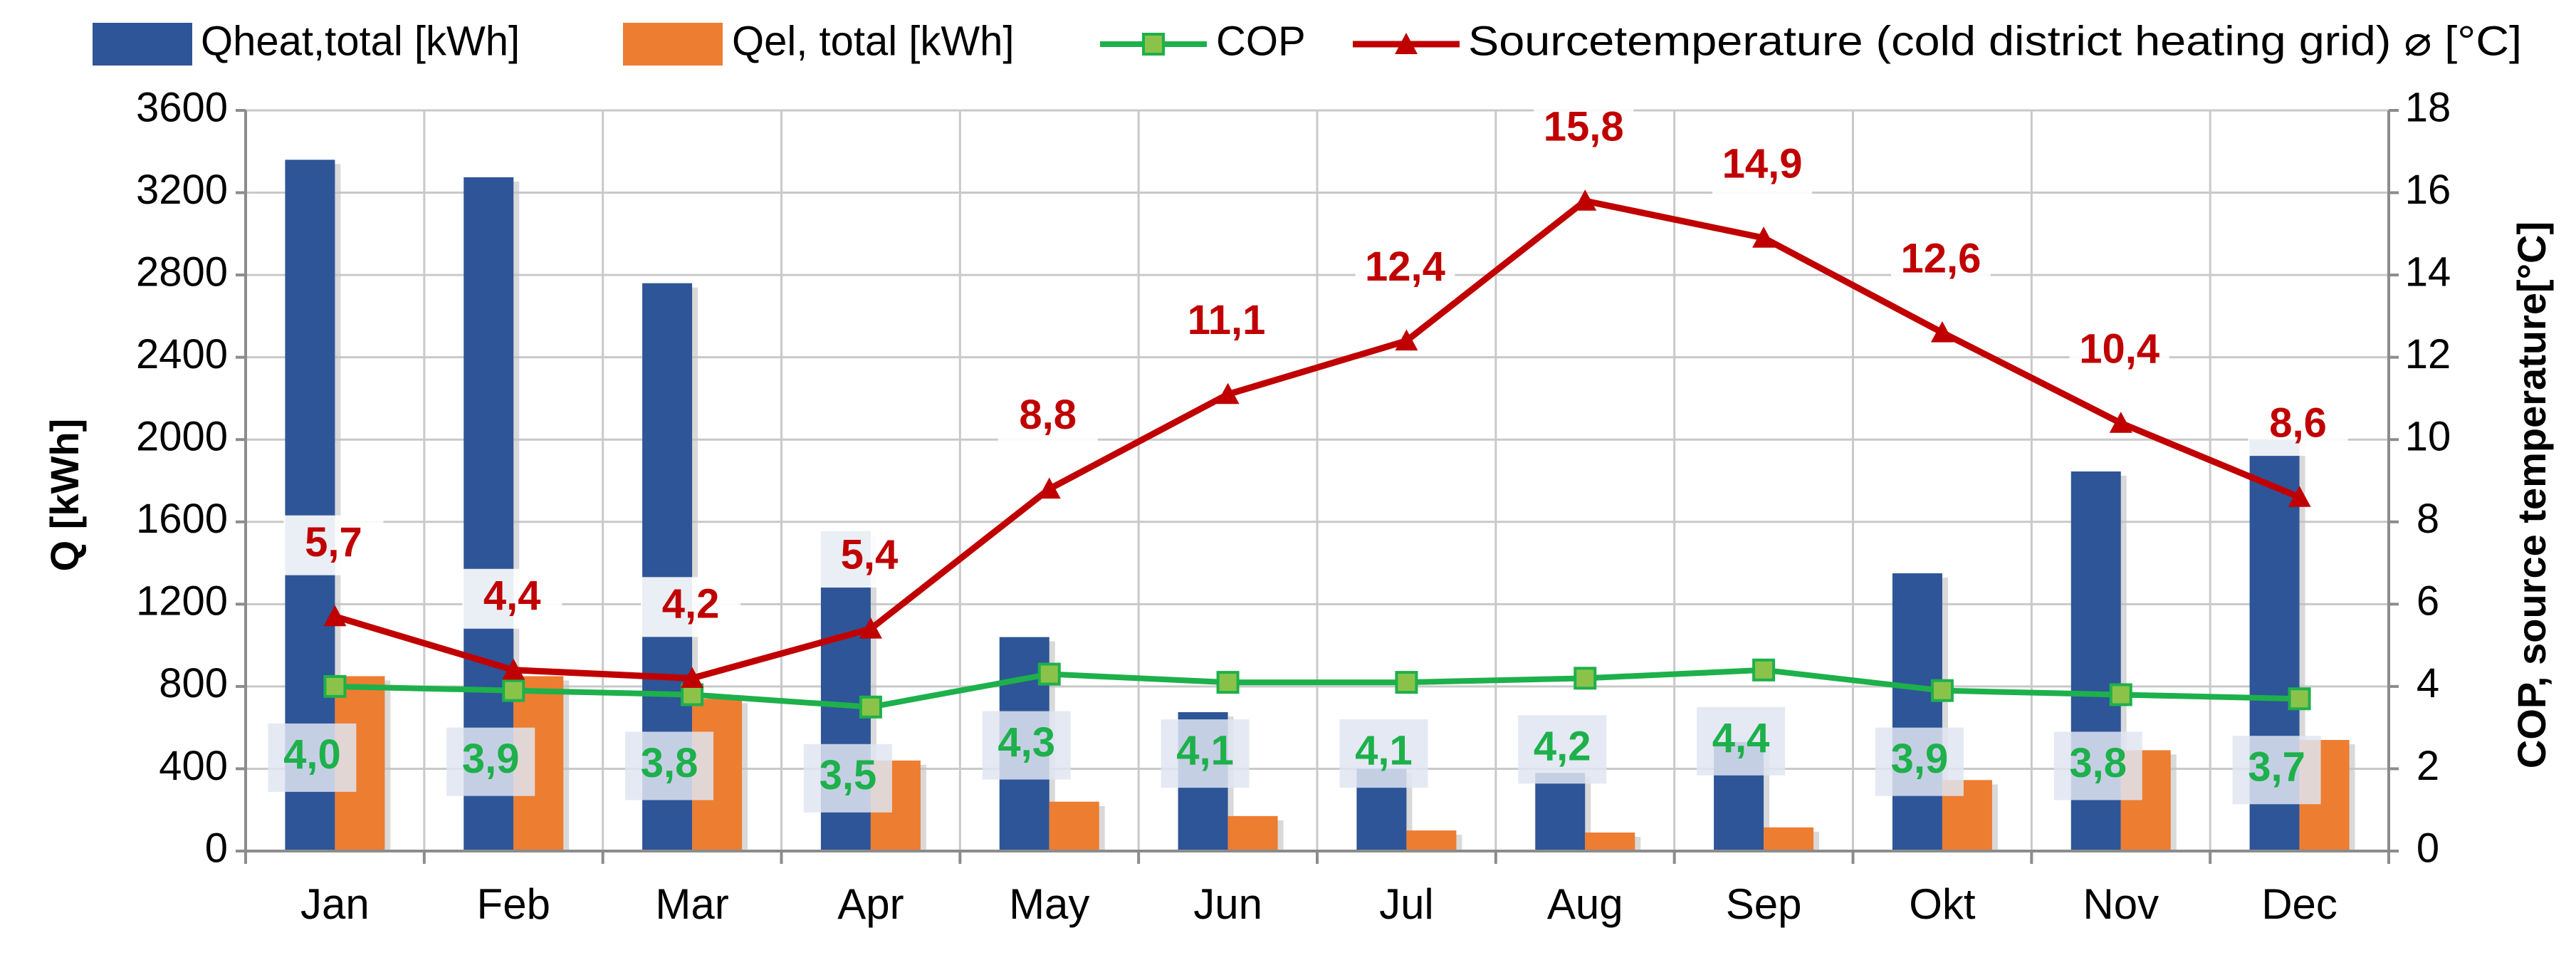  What do you see at coordinates (1942, 691) in the screenshot?
I see `cop-marker-Okt` at bounding box center [1942, 691].